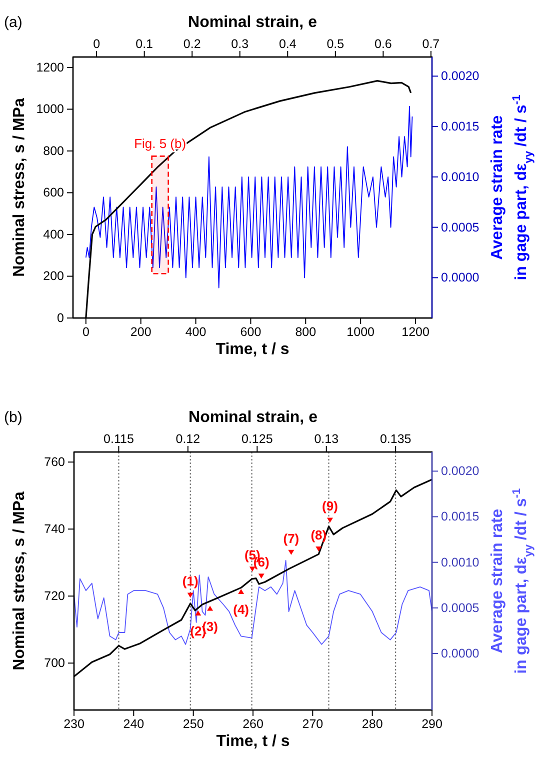  I want to click on annotation: (1), so click(190, 581).